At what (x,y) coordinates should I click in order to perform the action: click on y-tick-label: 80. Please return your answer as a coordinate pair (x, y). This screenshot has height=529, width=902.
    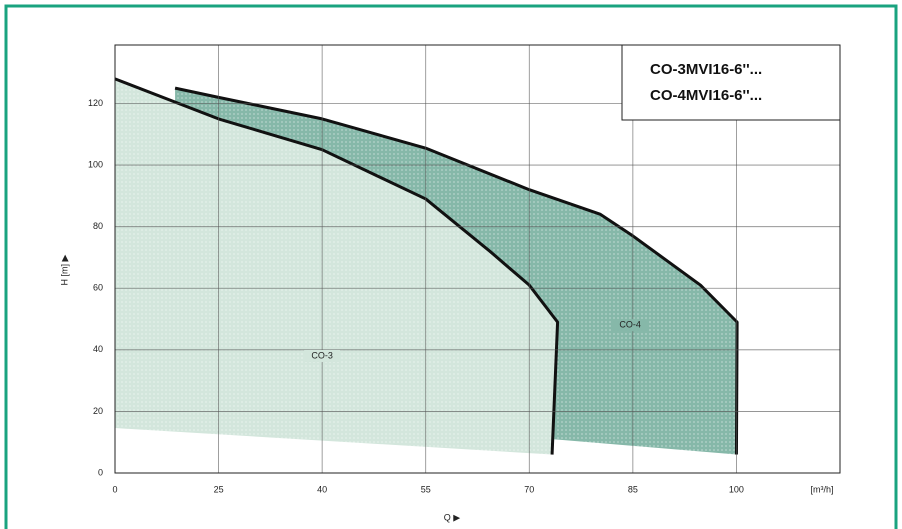
    Looking at the image, I should click on (98, 226).